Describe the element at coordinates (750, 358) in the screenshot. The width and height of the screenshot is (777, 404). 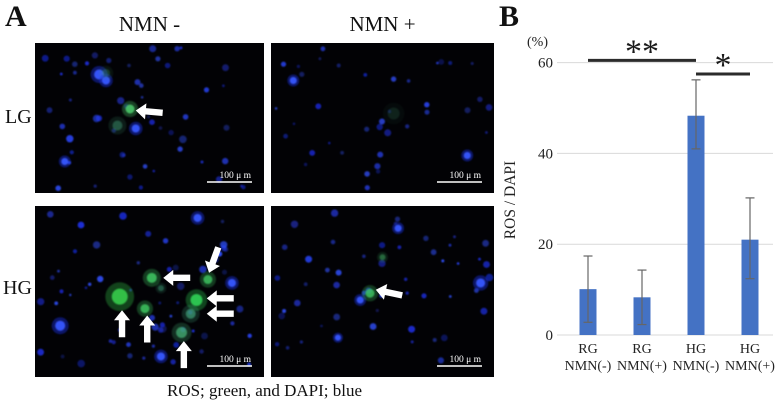
I see `x-tick-label: HG NMN(+)` at that location.